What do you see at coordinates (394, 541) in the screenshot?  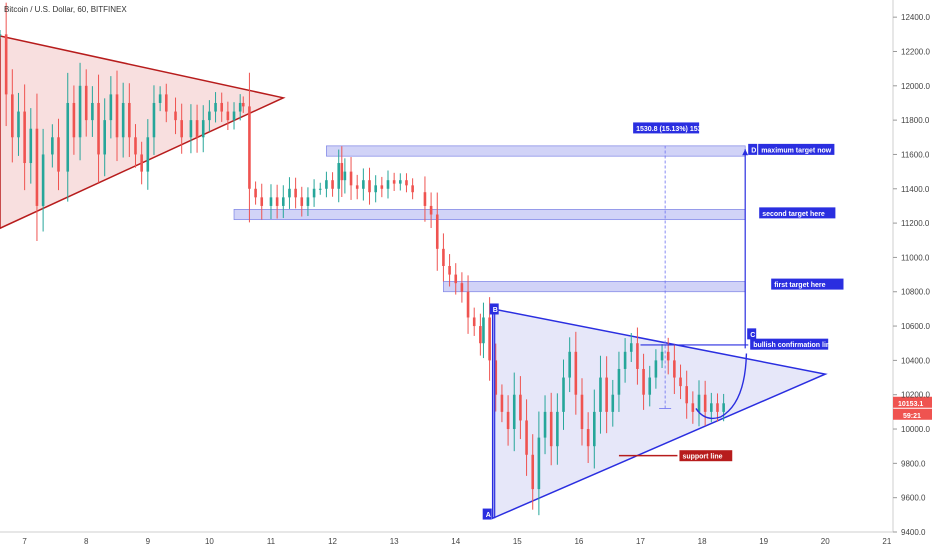 I see `x-tick-label: 13` at bounding box center [394, 541].